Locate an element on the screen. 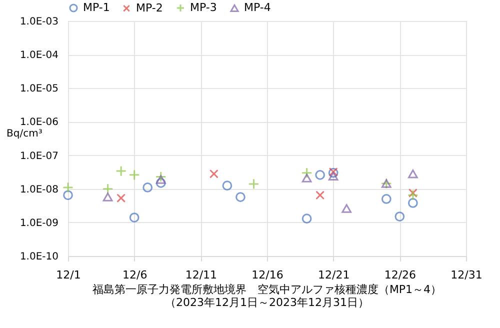  y-tick-label: 1.0E-07 is located at coordinates (39, 156).